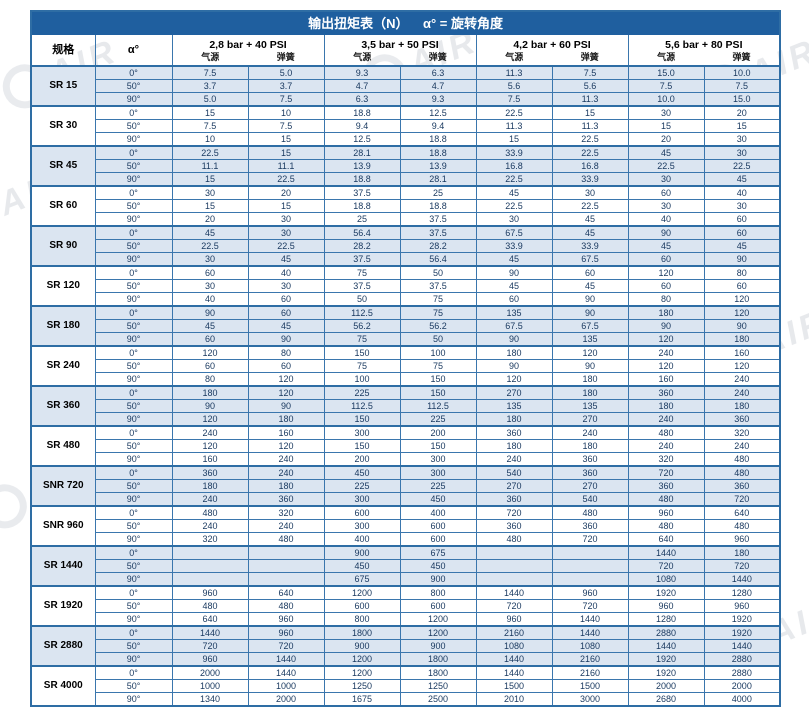 Image resolution: width=809 pixels, height=707 pixels. Describe the element at coordinates (406, 299) in the screenshot. I see `table-row: 90° 40 60 50 75 60 90 80 120` at that location.